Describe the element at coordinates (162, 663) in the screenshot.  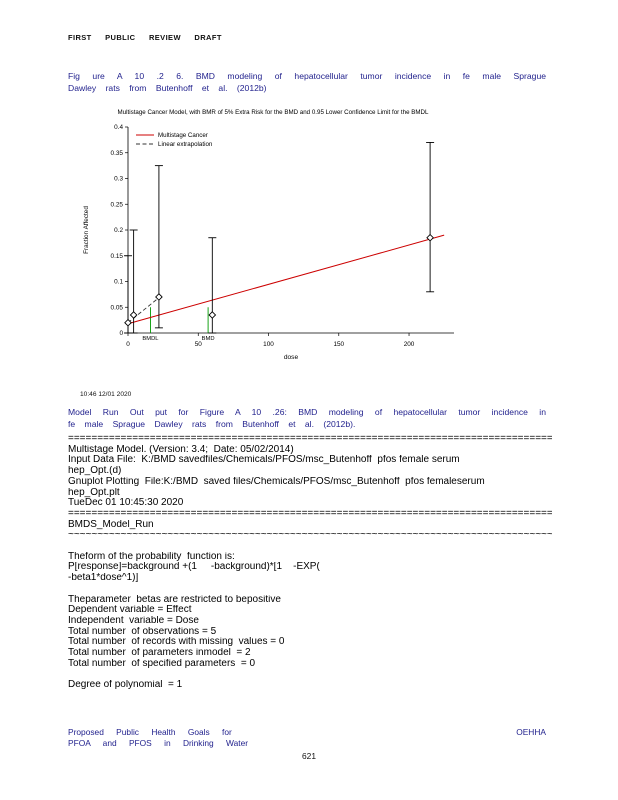
I see `output-line: Total number of specified parameters = 0` at that location.